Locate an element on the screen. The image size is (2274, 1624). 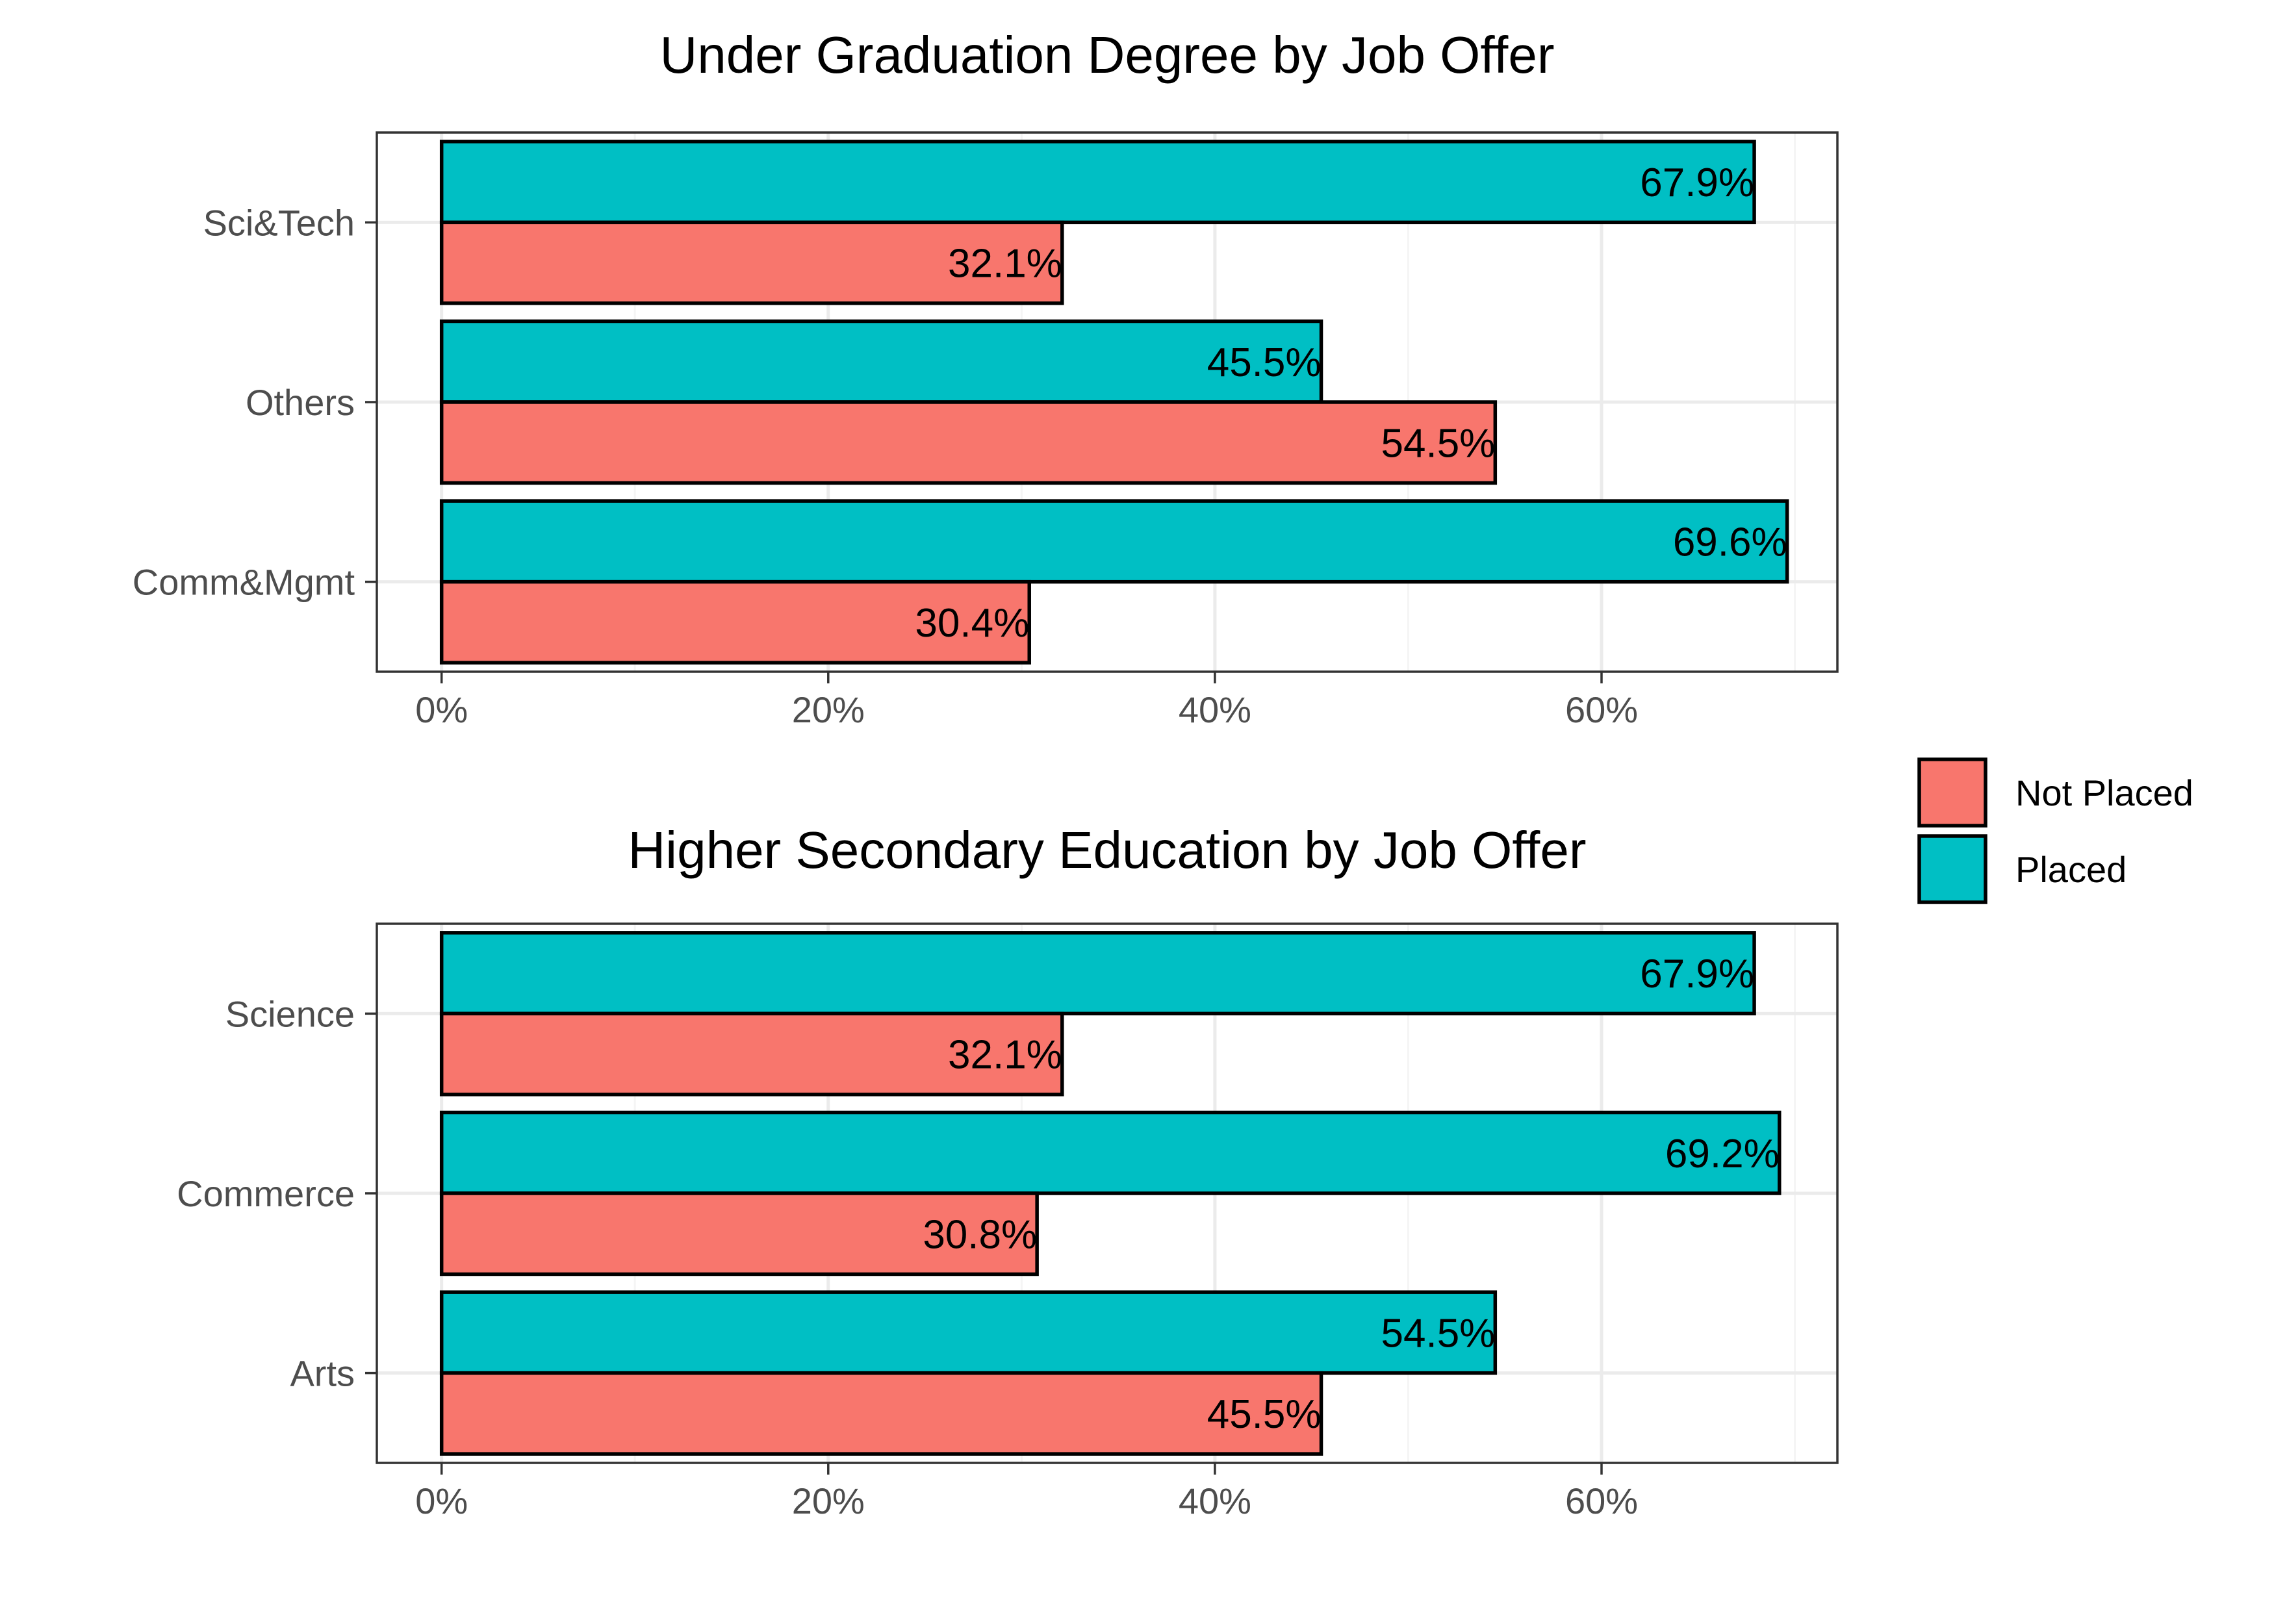
bar-label-science-placed: 67.9% is located at coordinates (1697, 974).